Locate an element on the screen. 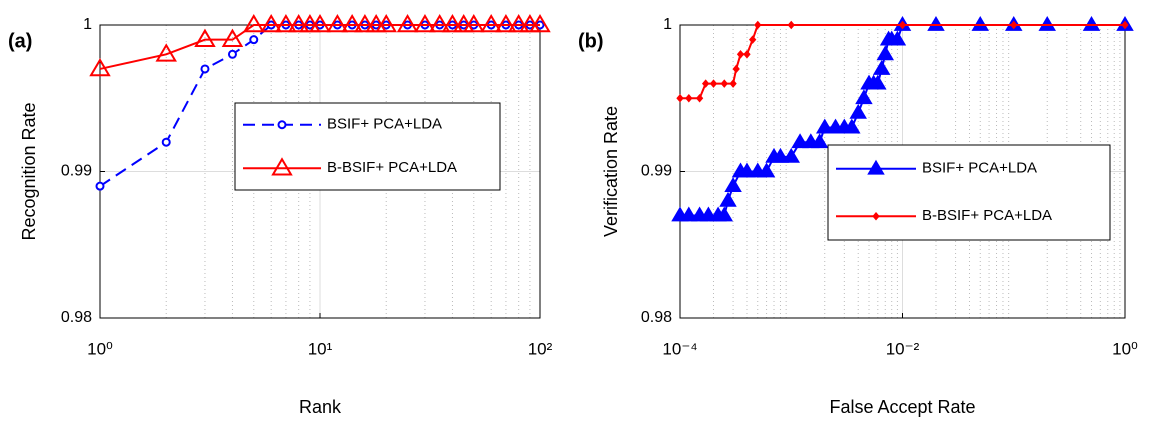 The image size is (1151, 427). line is located at coordinates (902, 62).